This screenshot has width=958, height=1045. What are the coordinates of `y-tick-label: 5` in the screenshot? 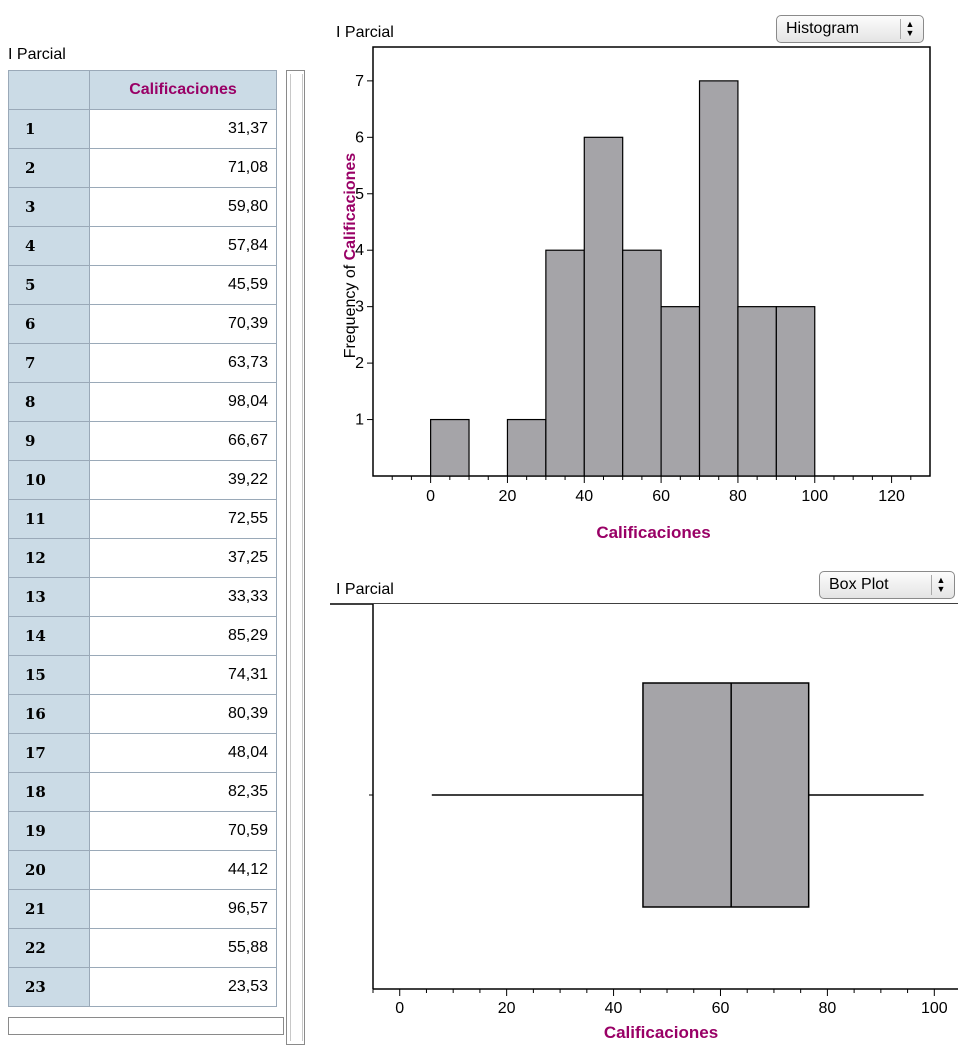 It's located at (359, 194).